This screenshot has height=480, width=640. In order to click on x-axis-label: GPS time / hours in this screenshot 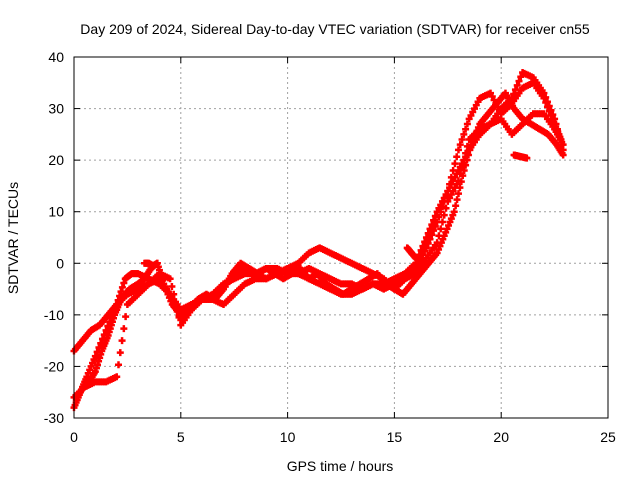, I will do `click(340, 466)`.